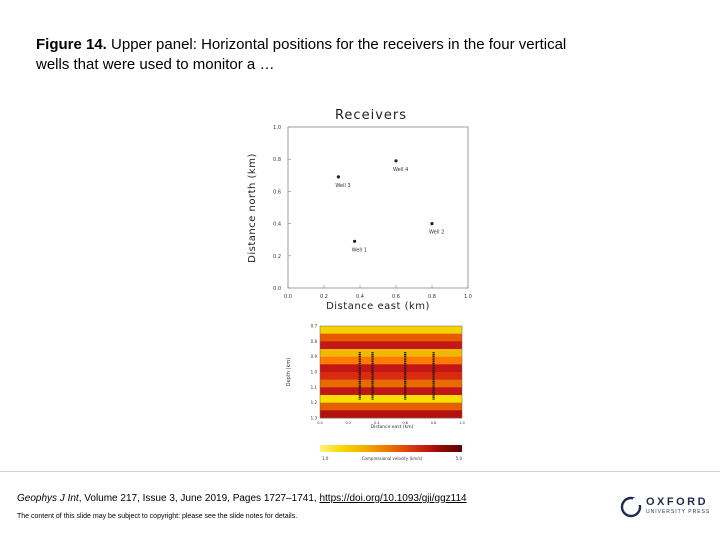  I want to click on depth-x-tick-label: 0.4, so click(377, 423).